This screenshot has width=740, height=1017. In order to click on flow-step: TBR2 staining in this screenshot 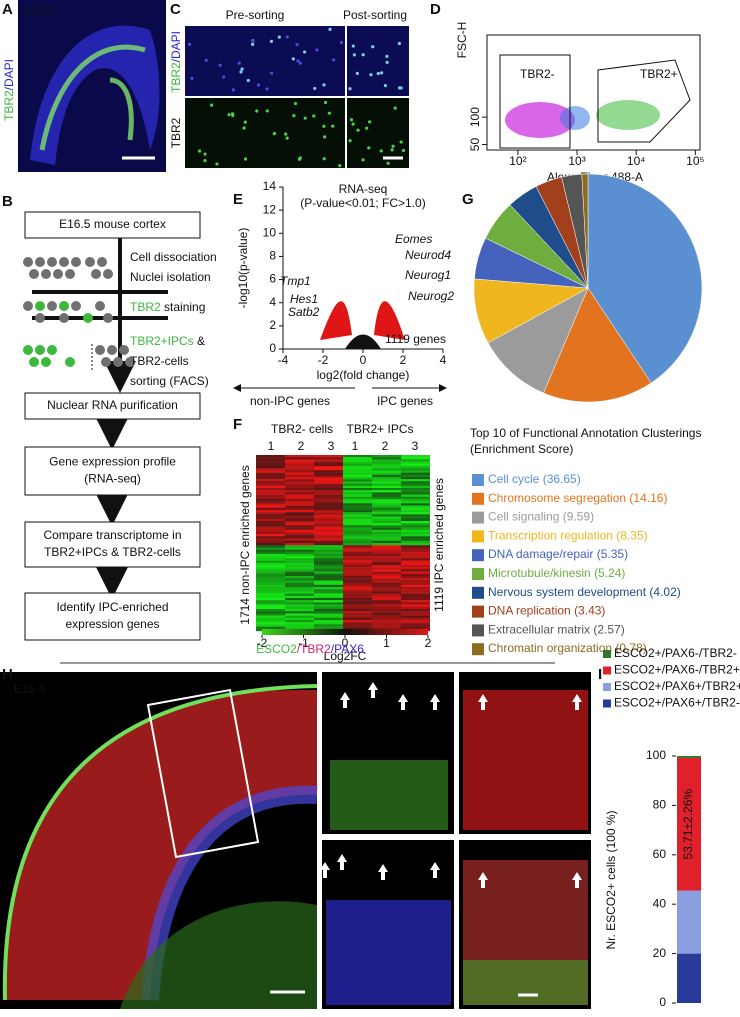, I will do `click(167, 307)`.